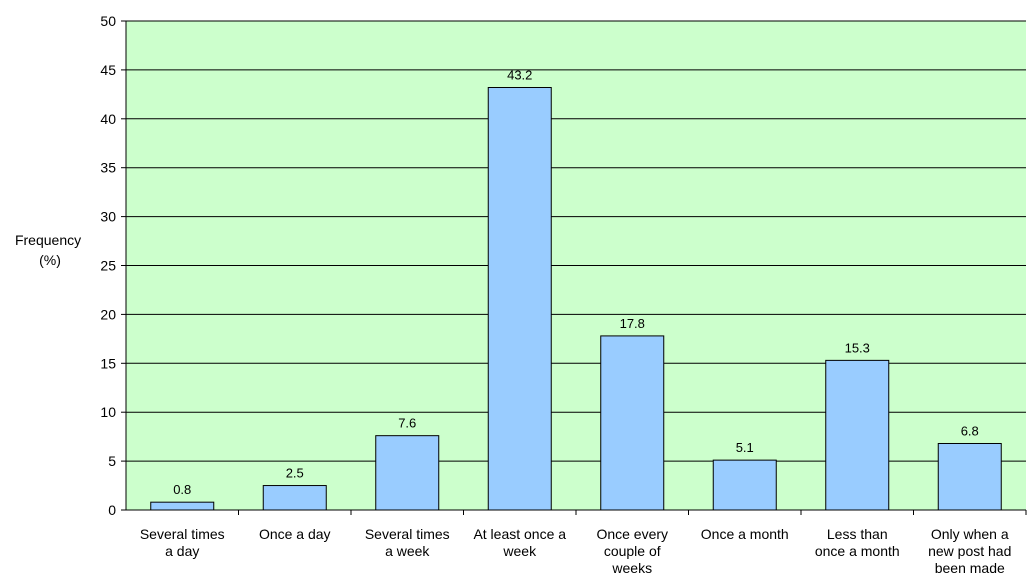  What do you see at coordinates (295, 534) in the screenshot?
I see `x-category-label: Once a day` at bounding box center [295, 534].